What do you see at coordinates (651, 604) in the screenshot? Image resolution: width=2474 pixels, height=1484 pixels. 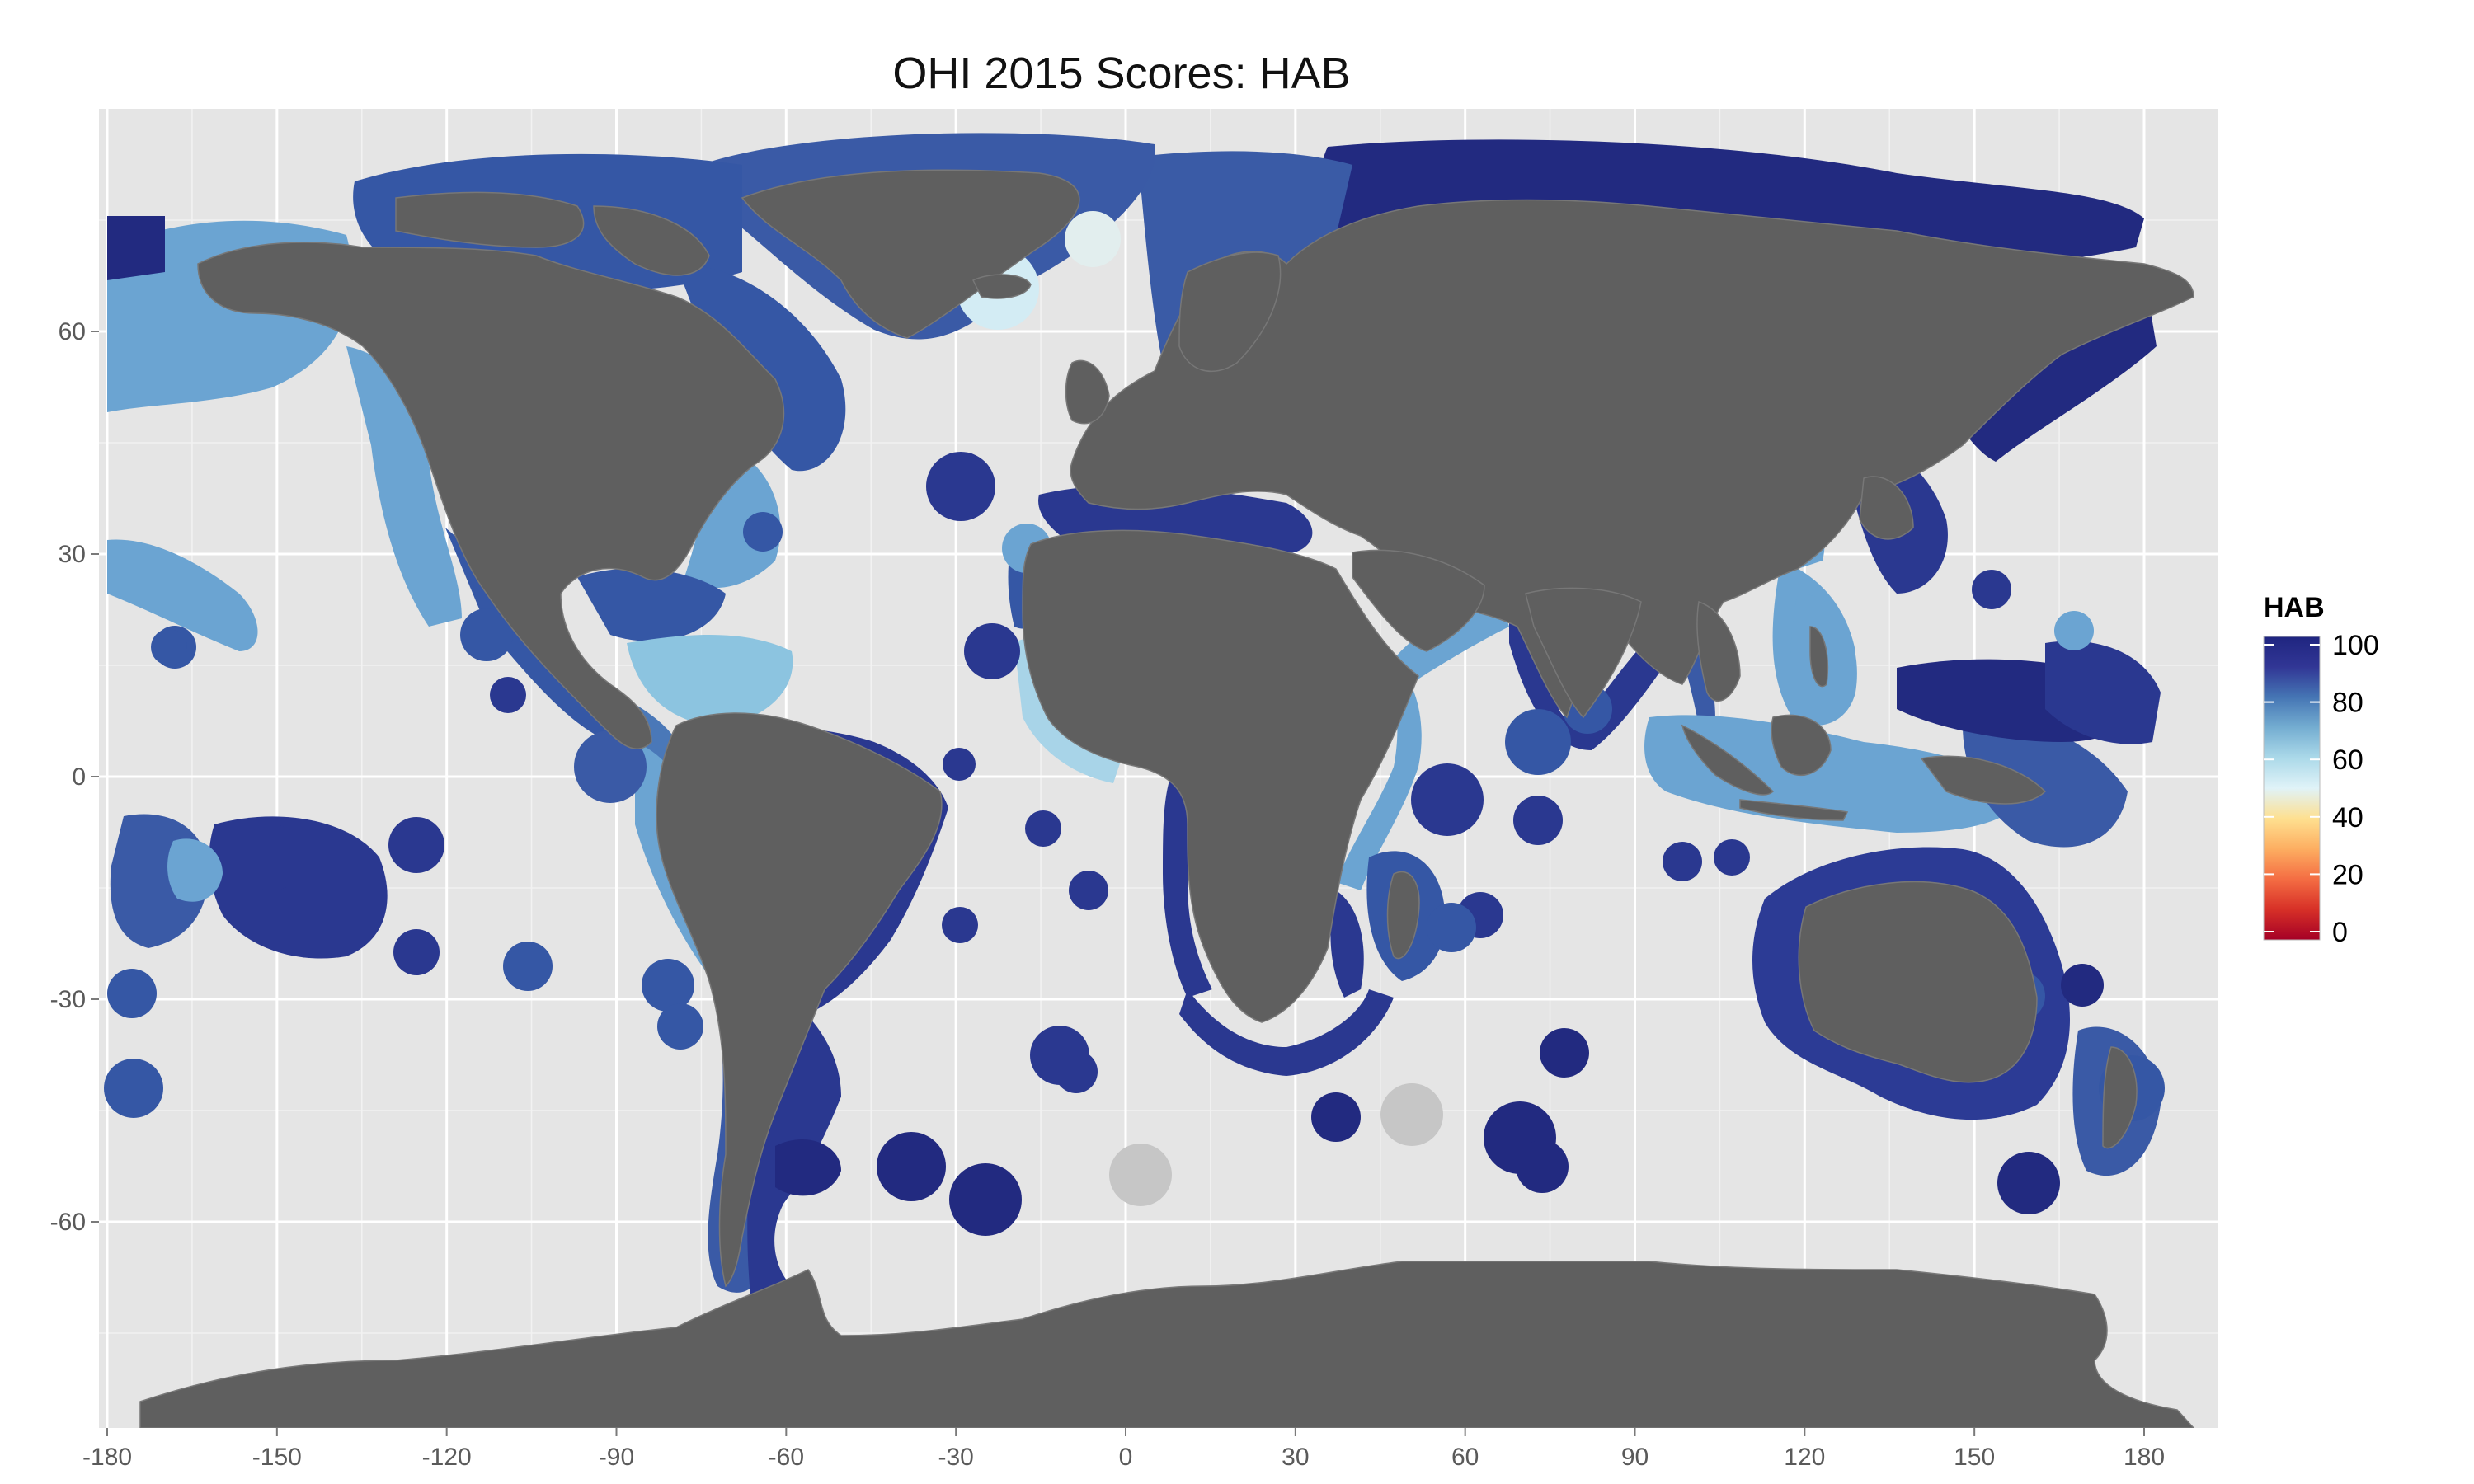 I see `eez-gulf-mexico` at bounding box center [651, 604].